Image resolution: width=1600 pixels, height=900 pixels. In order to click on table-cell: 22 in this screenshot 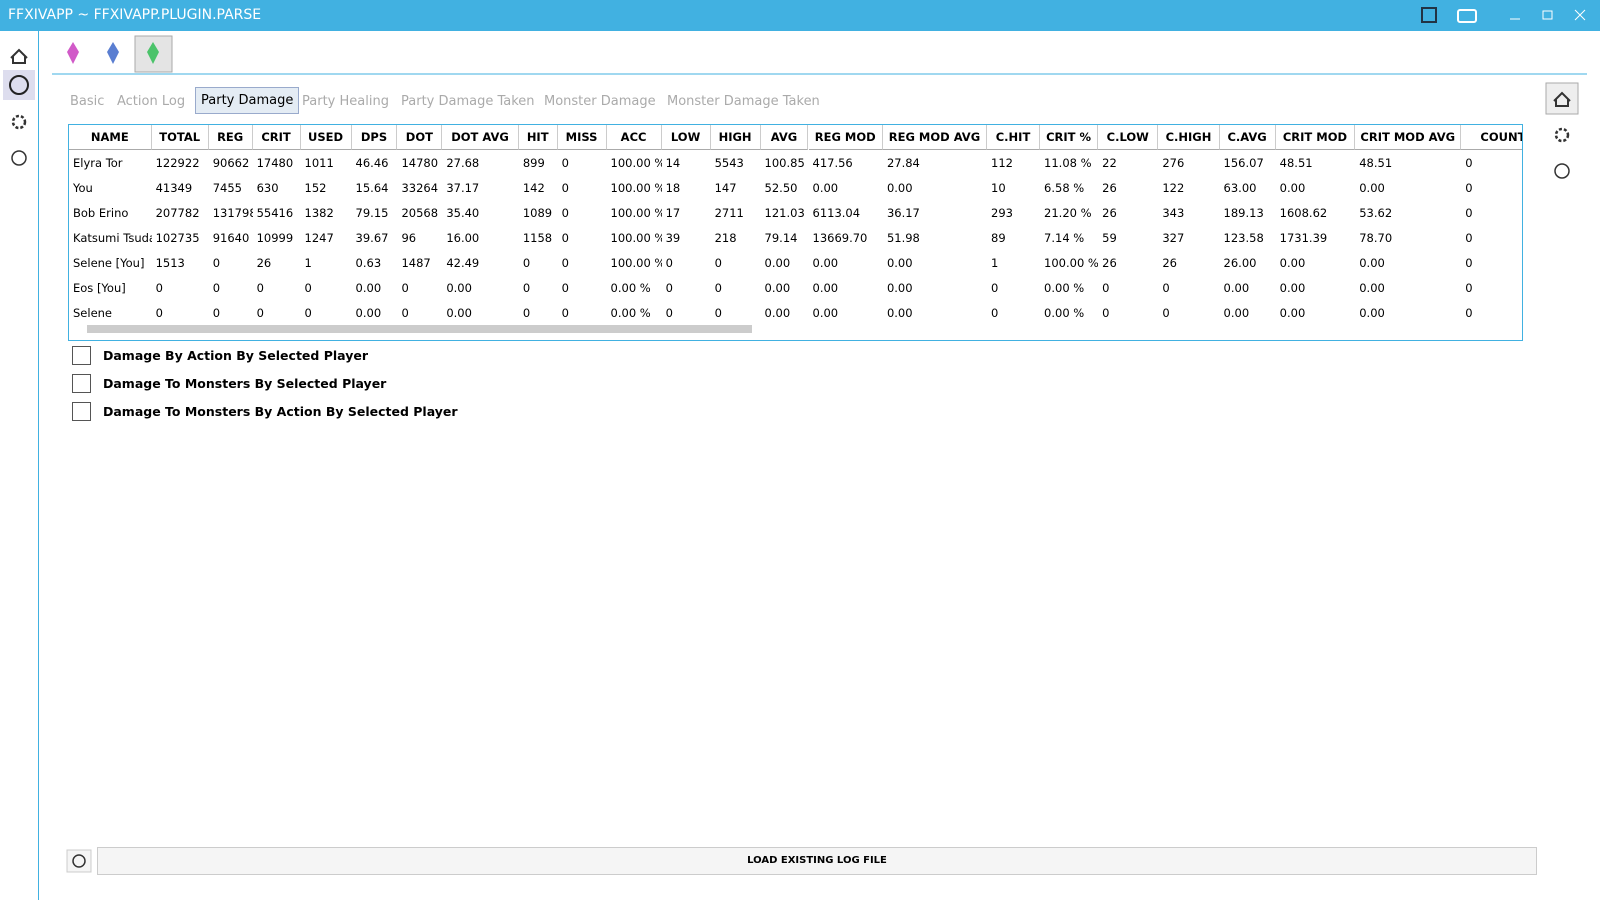, I will do `click(1109, 163)`.